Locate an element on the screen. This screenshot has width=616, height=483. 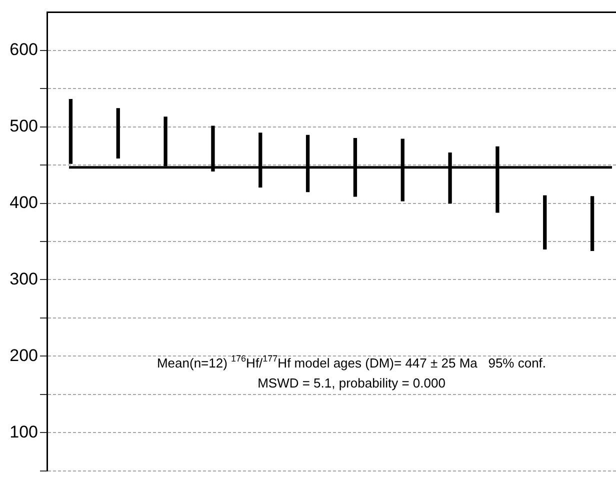
y-tick-label: 400 is located at coordinates (24, 202).